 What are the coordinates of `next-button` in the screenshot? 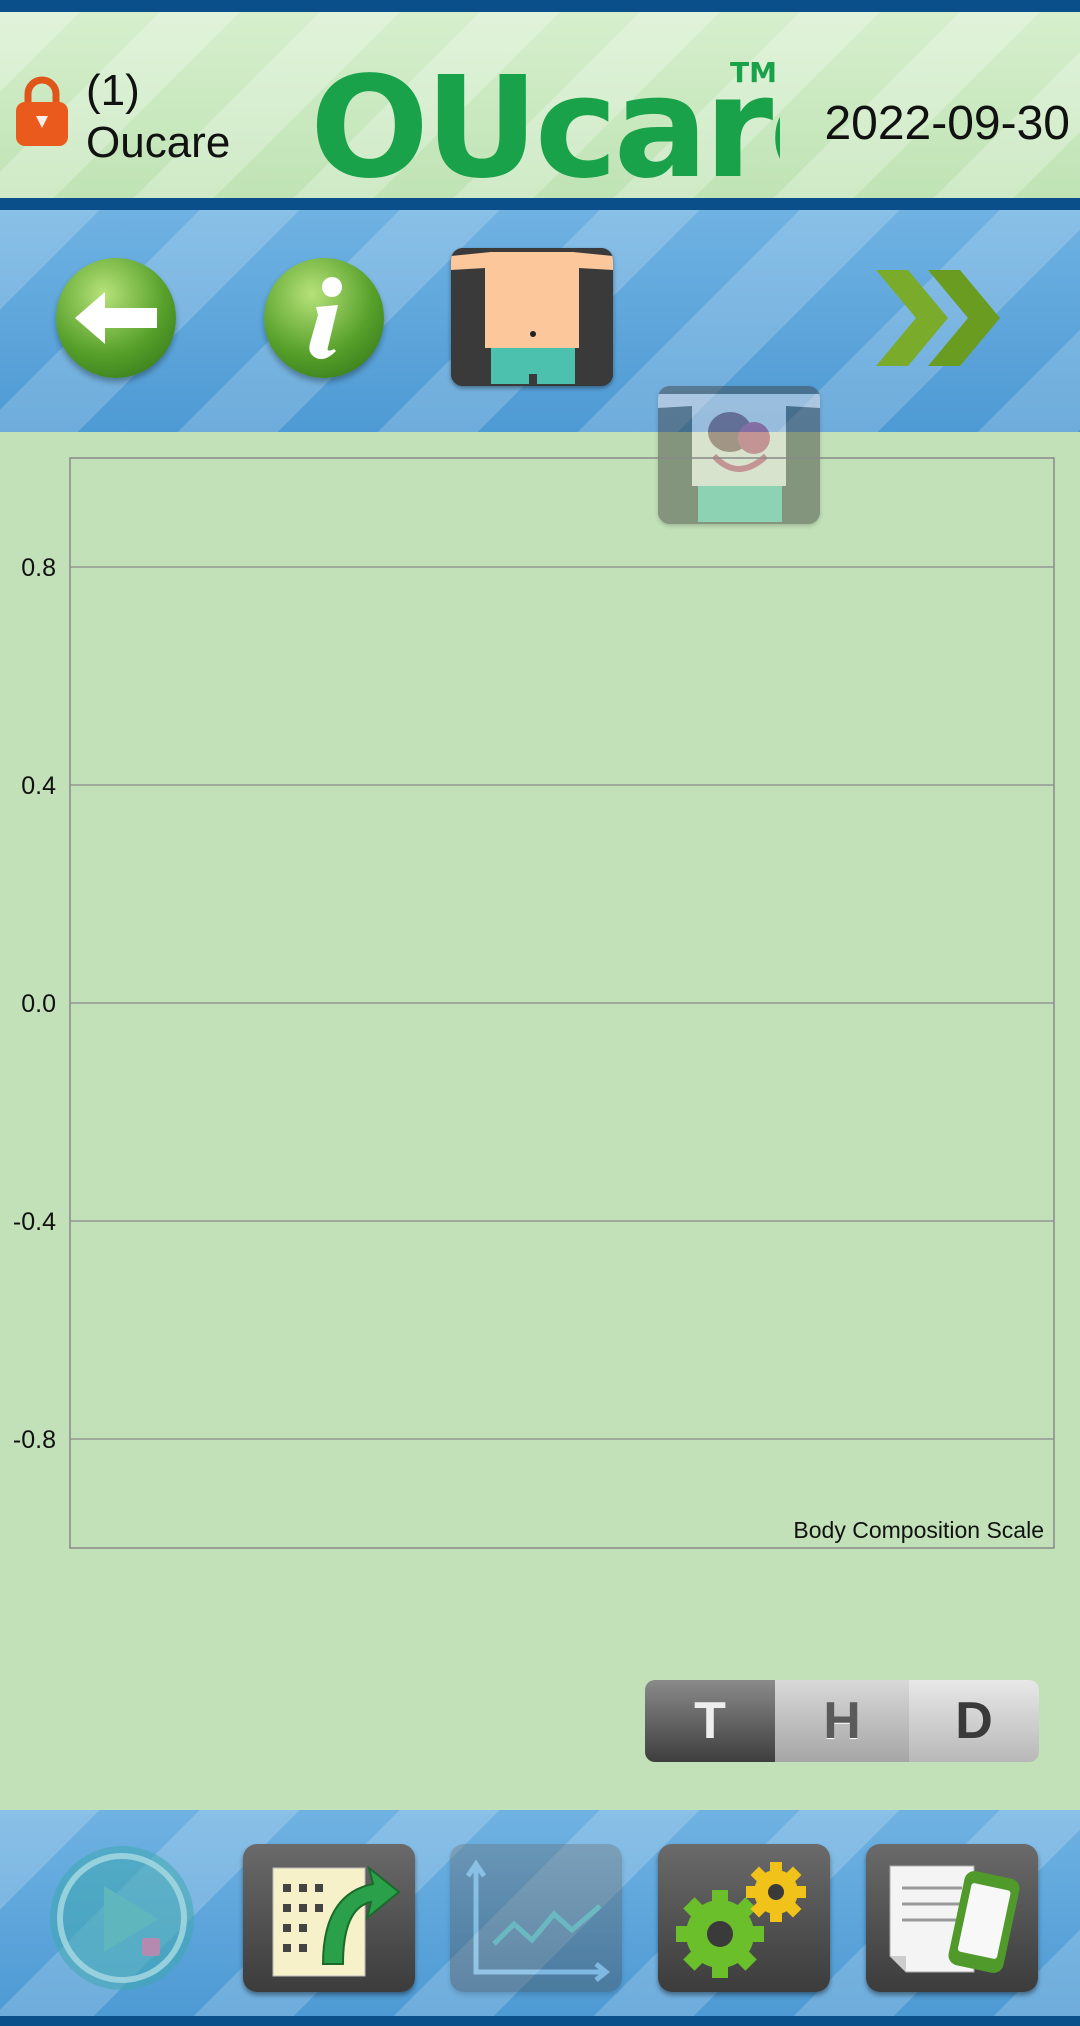 It's located at (940, 320).